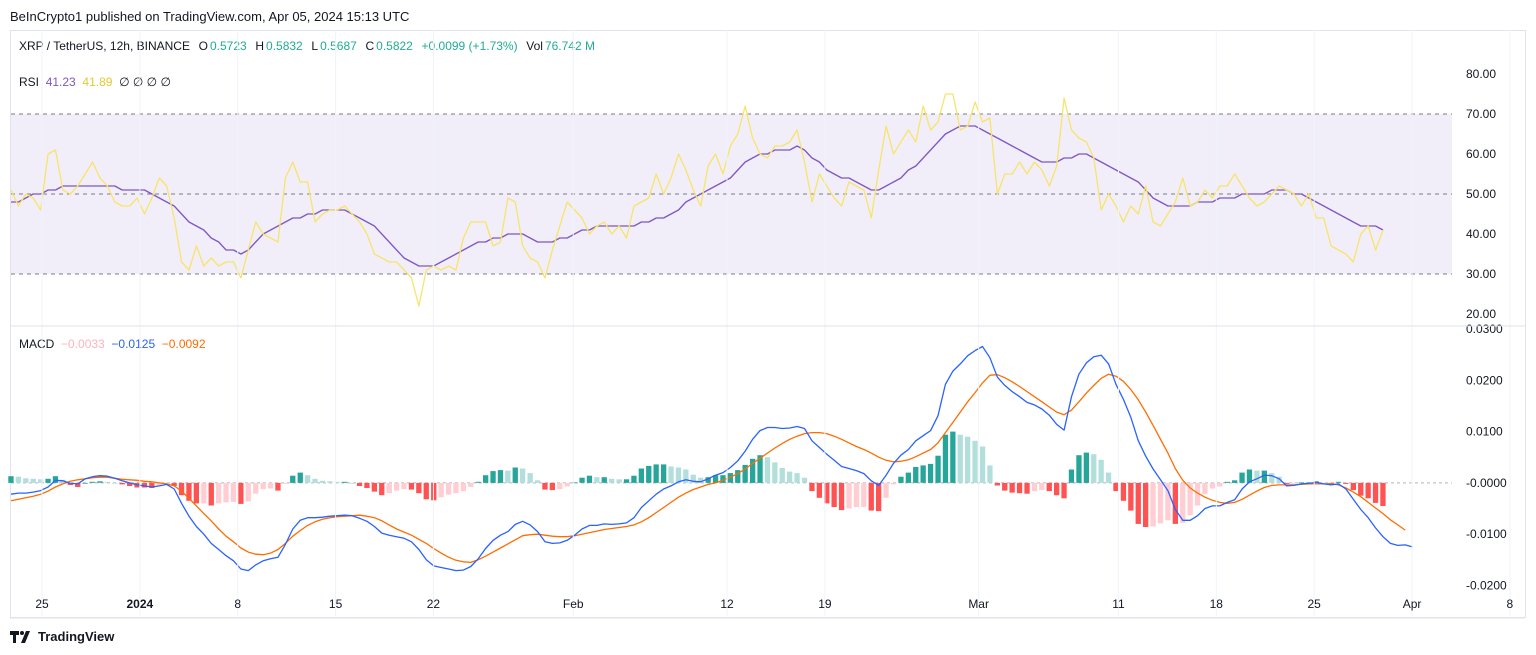 The image size is (1536, 655). I want to click on macd-legend-signal: −0.0092, so click(183, 344).